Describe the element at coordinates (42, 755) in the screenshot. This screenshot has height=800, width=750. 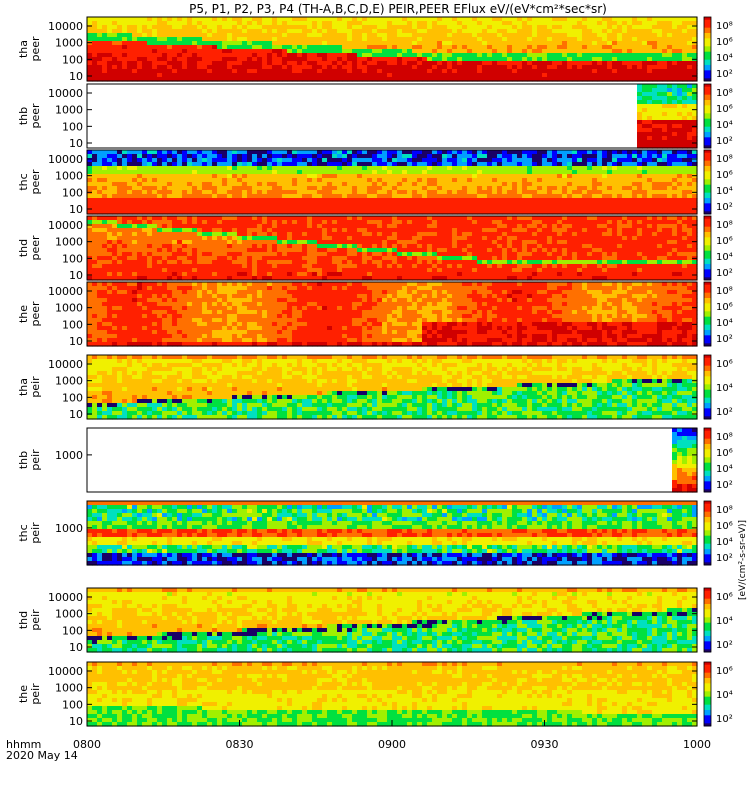
I see `x-axis-label-date: 2020 May 14` at that location.